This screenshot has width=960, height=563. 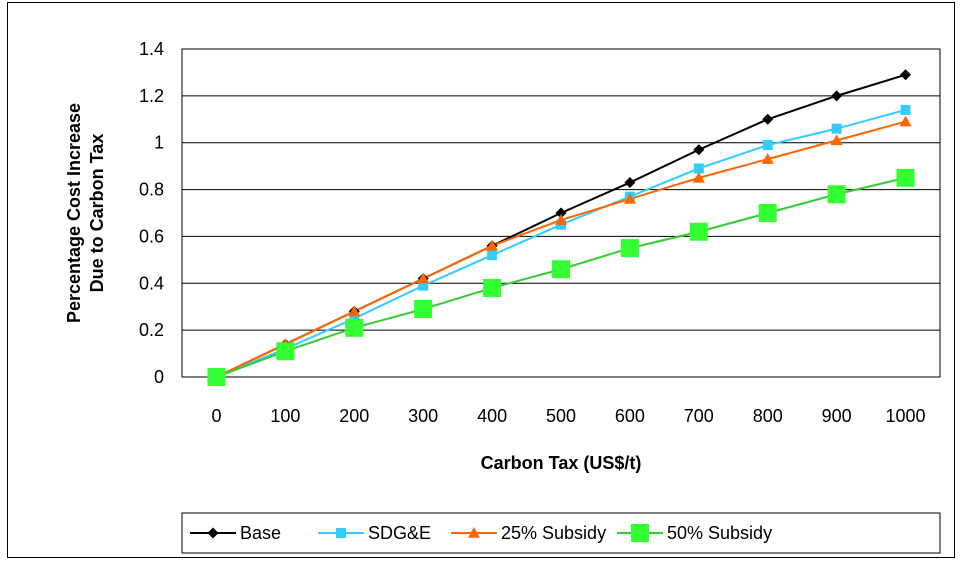 I want to click on x-tick-label: 500, so click(x=561, y=416).